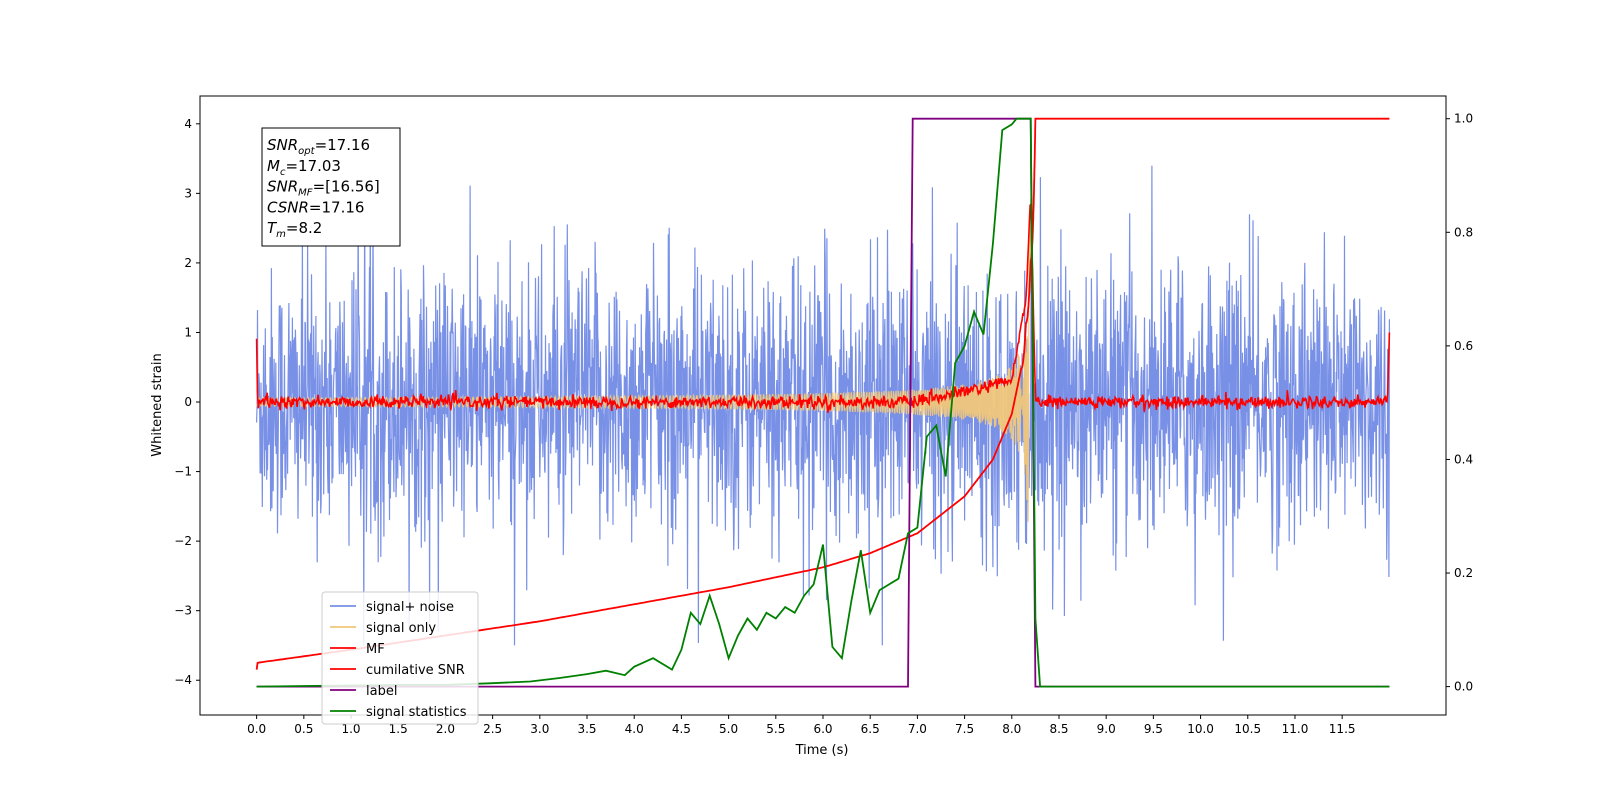 The width and height of the screenshot is (1600, 800). What do you see at coordinates (1058, 729) in the screenshot?
I see `x-tick-label: 8.5` at bounding box center [1058, 729].